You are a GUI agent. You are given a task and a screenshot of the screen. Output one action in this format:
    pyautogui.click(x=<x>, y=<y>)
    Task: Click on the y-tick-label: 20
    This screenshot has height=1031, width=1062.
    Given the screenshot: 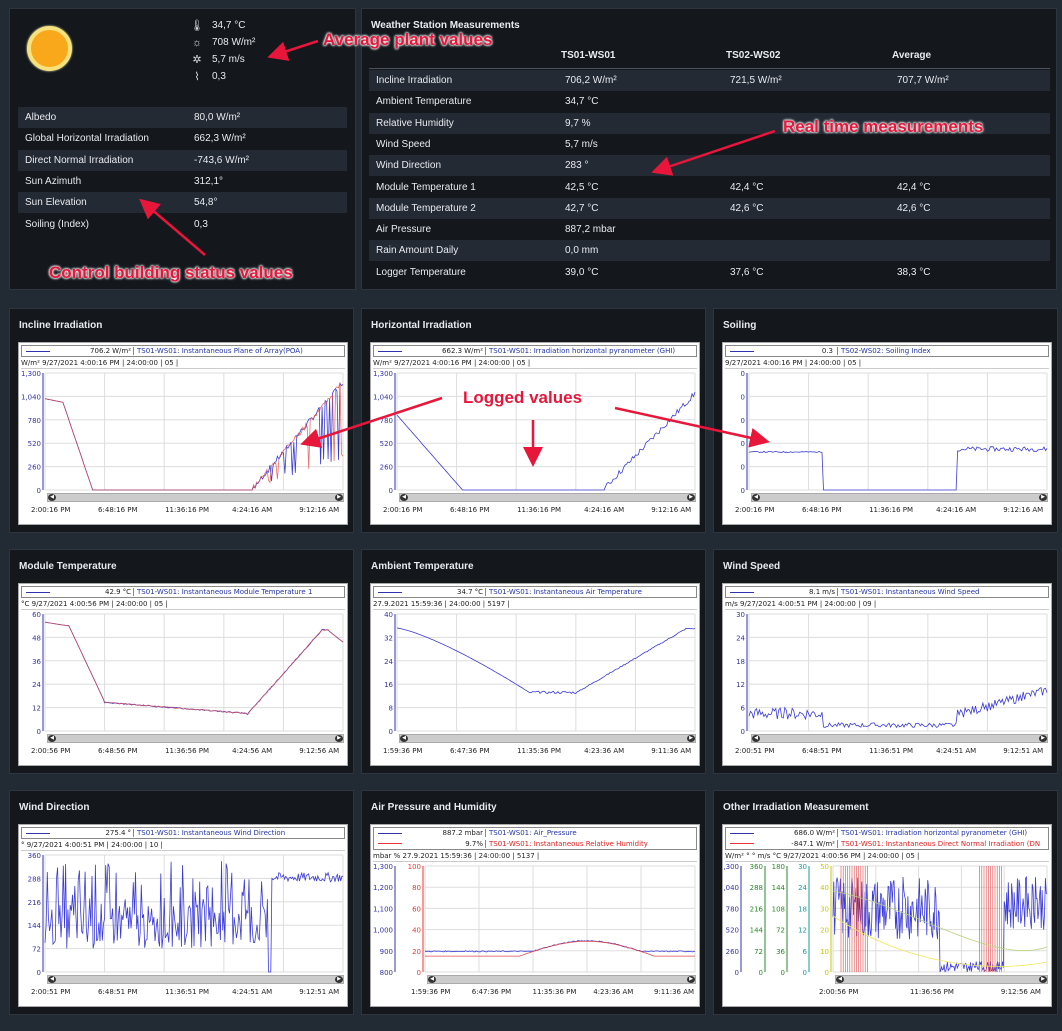 What is the action you would take?
    pyautogui.click(x=824, y=931)
    